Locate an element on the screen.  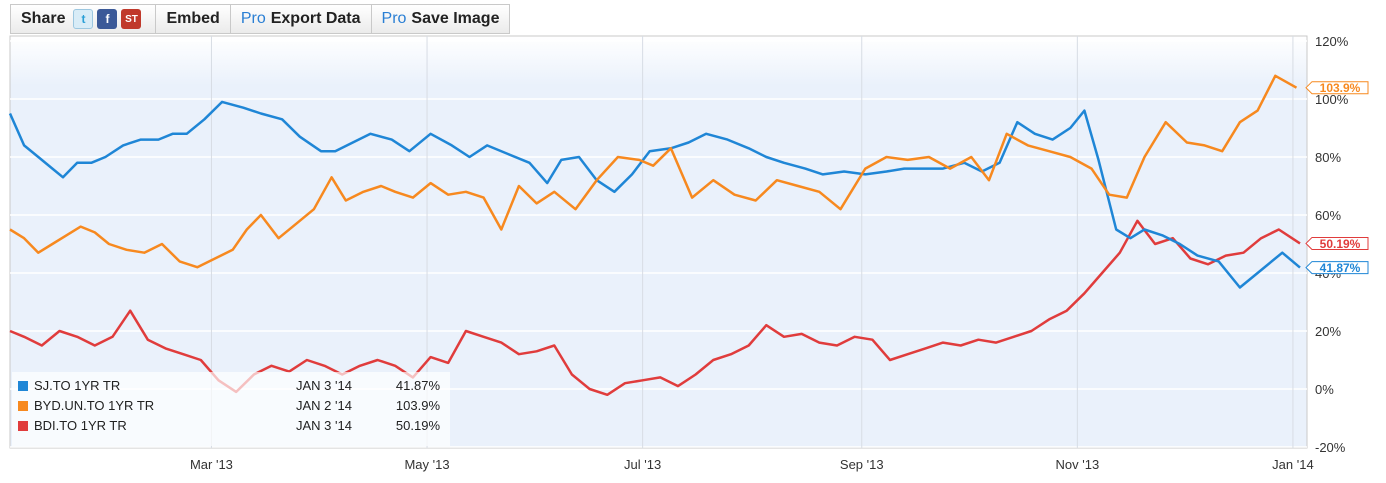
y-tick-label: 20% is located at coordinates (1328, 331).